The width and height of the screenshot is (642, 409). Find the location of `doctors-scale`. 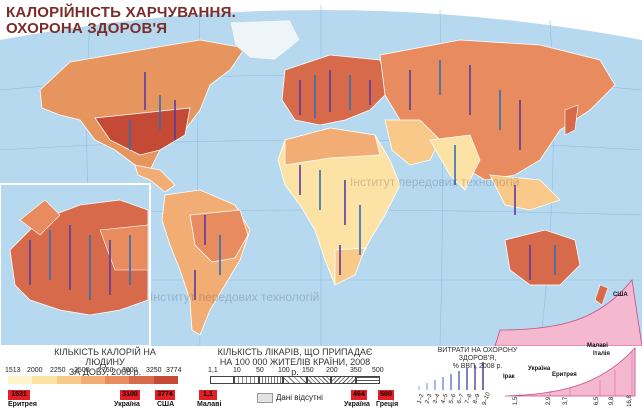

doctors-scale is located at coordinates (295, 380).